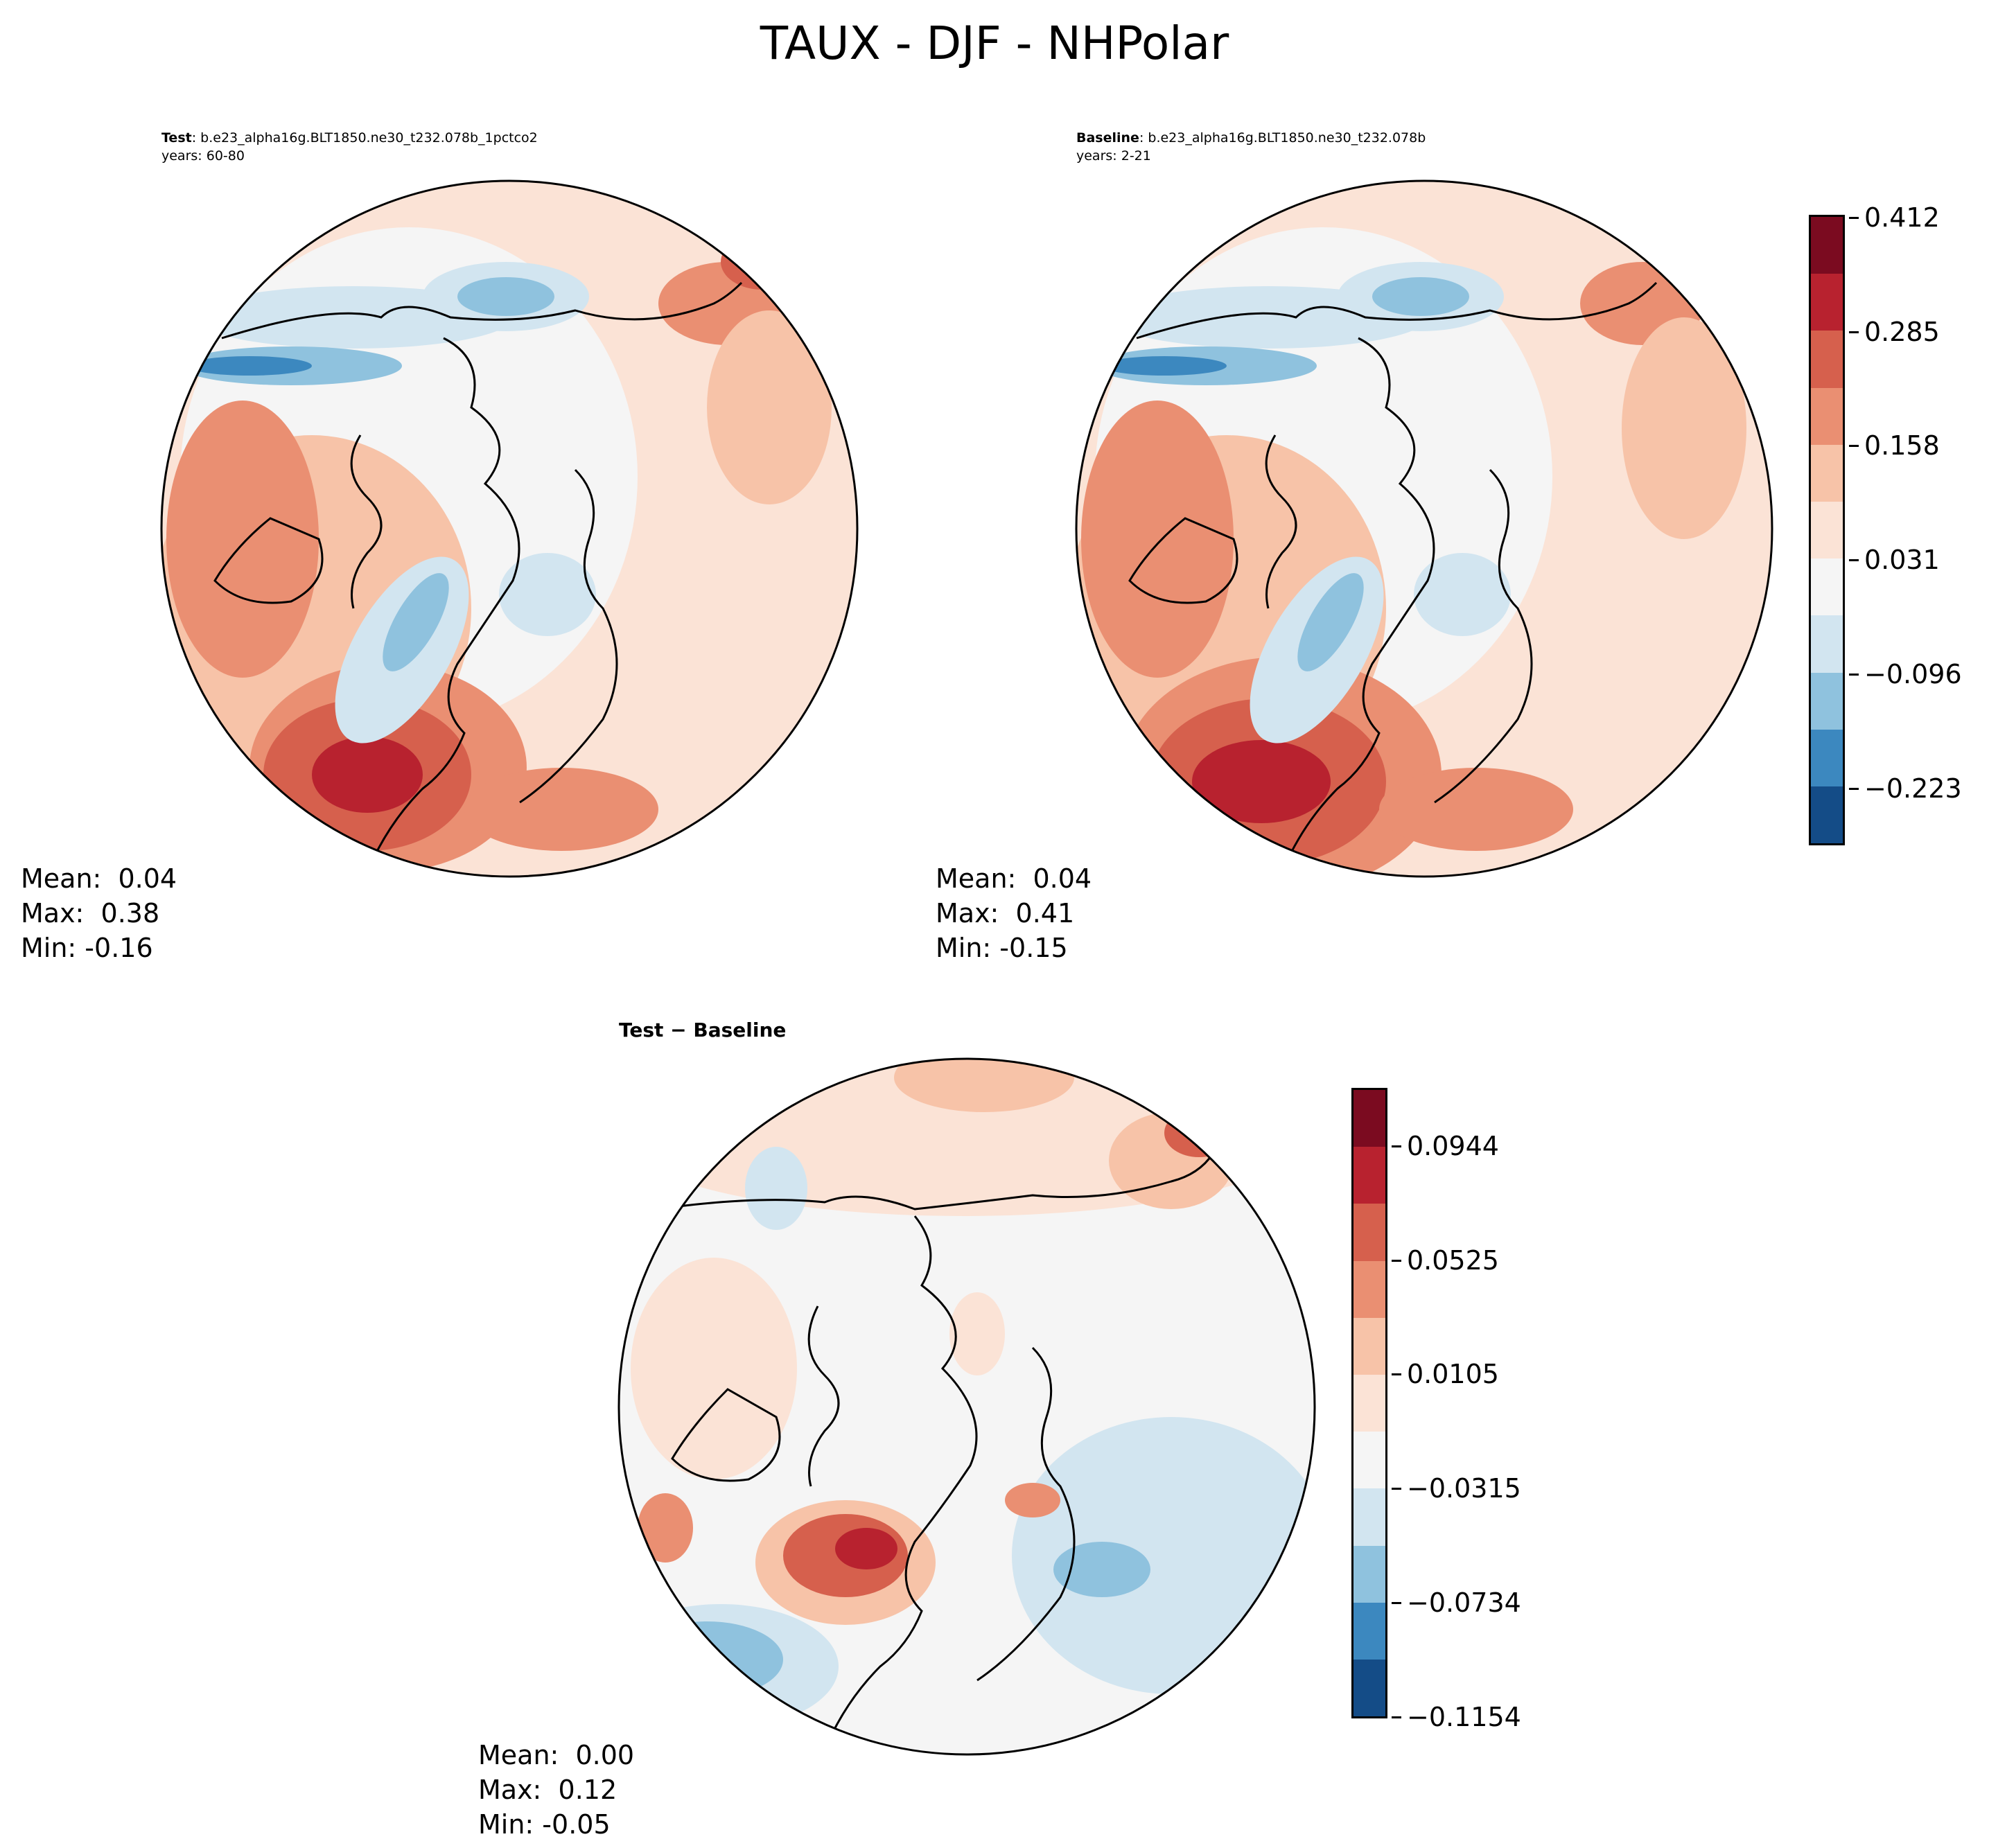 The image size is (1989, 1848). What do you see at coordinates (1894, 445) in the screenshot?
I see `colorbar1-tick: 0.158` at bounding box center [1894, 445].